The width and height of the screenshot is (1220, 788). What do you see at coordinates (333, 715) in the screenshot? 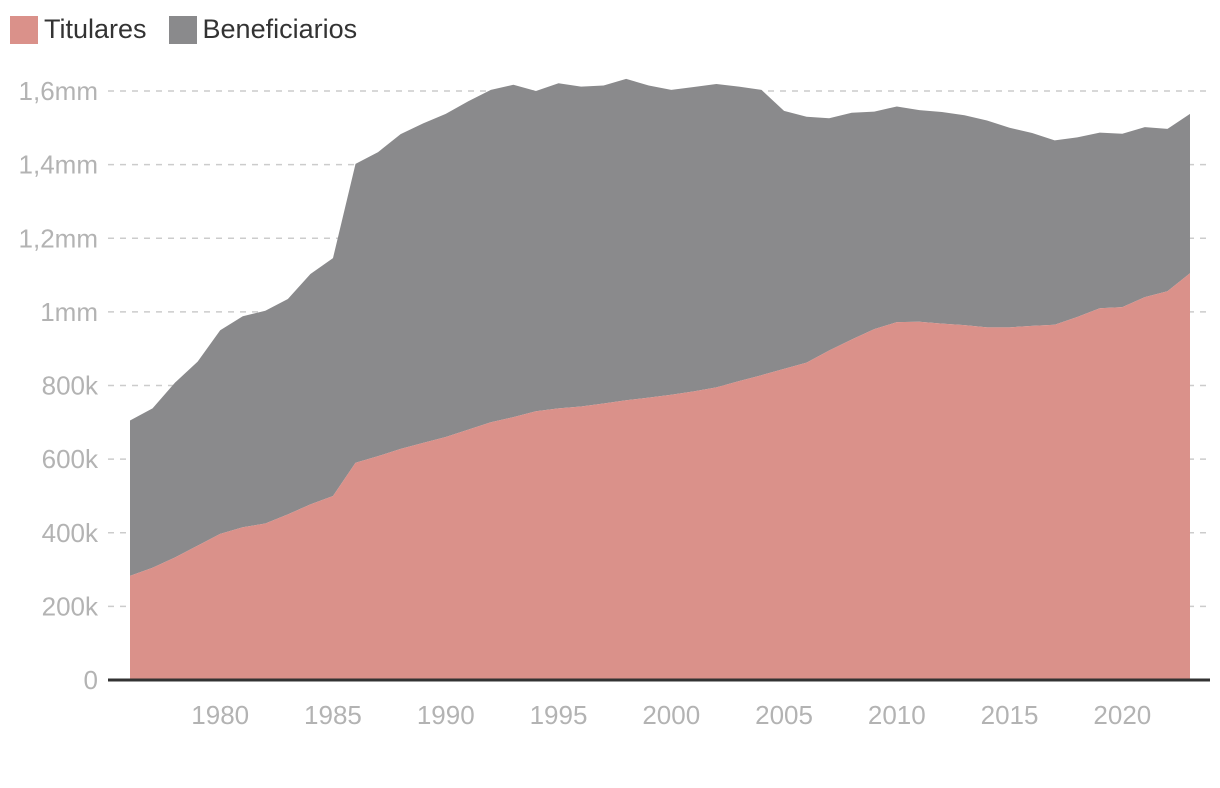
I see `x-tick-label: 1985` at bounding box center [333, 715].